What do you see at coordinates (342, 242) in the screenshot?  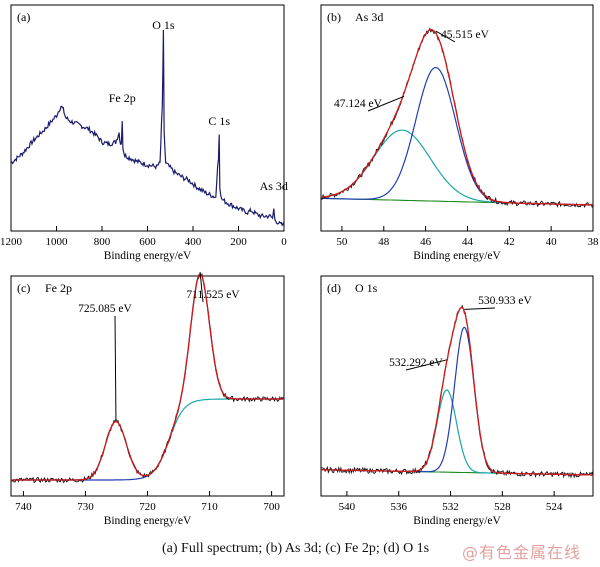 I see `x-tick-label: 50` at bounding box center [342, 242].